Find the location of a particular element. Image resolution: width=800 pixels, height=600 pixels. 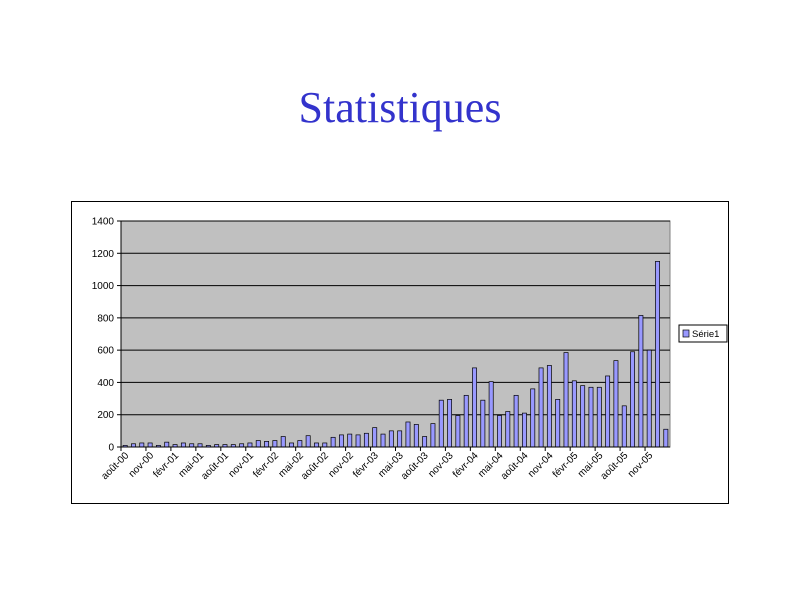

x-tick-label: août-05 is located at coordinates (615, 466).